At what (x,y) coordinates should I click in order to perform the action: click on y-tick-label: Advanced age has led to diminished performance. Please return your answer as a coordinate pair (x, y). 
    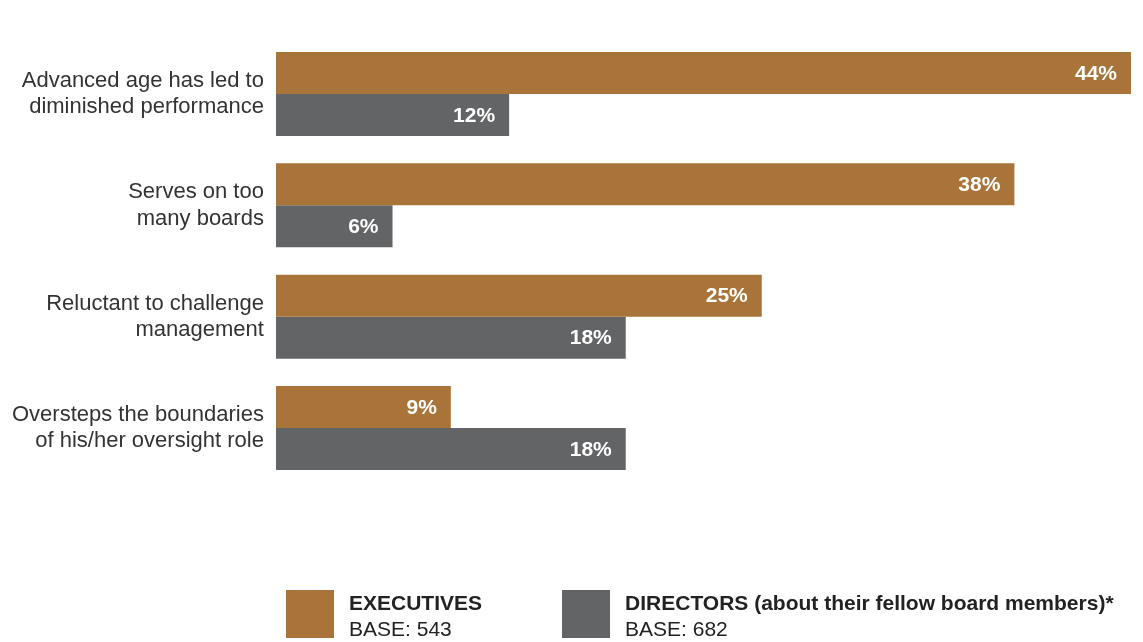
    Looking at the image, I should click on (142, 92).